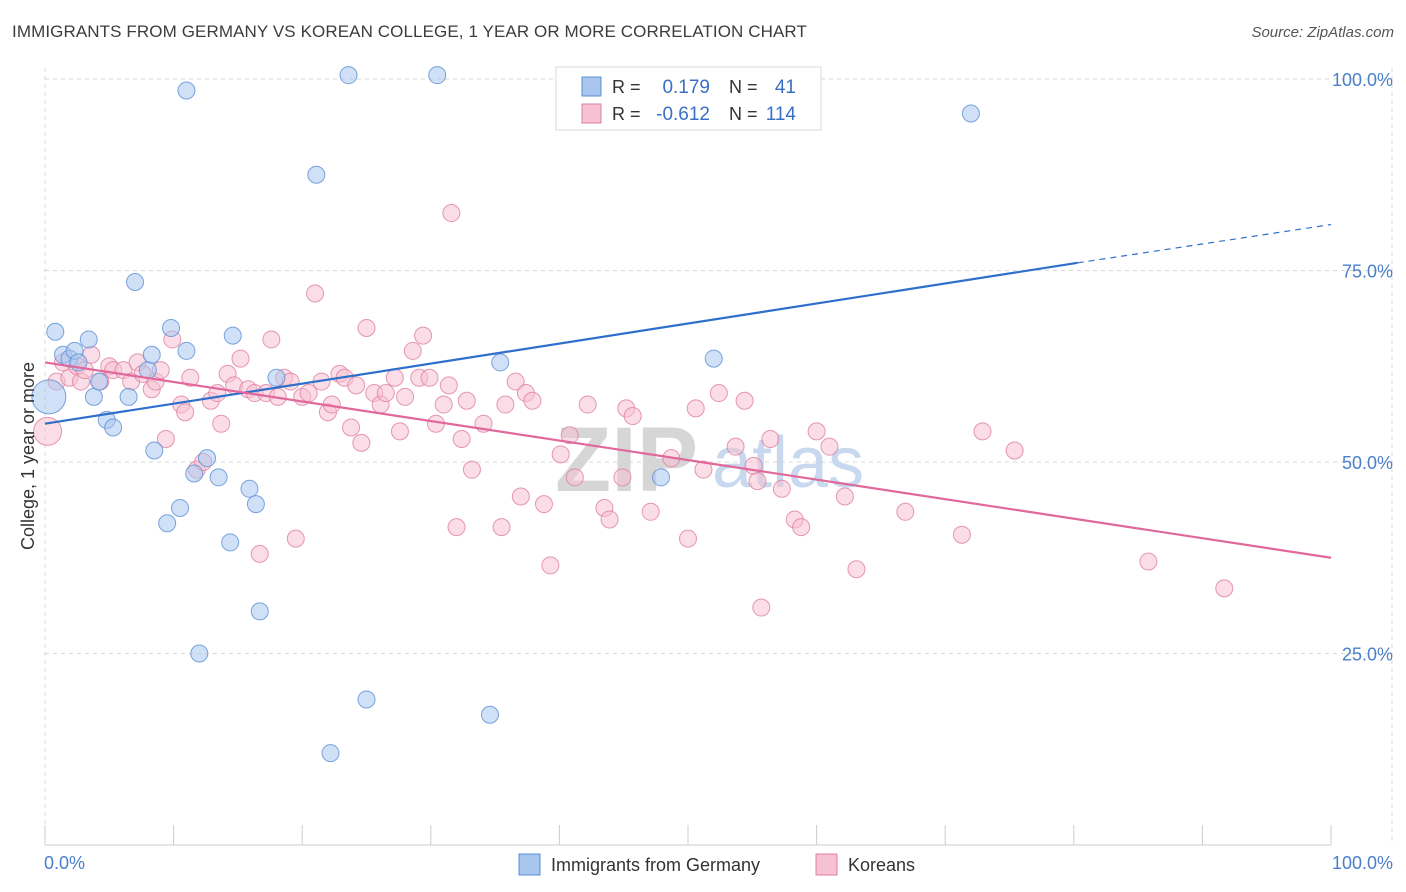  What do you see at coordinates (686, 87) in the screenshot?
I see `stats-blue-r-value: 0.179` at bounding box center [686, 87].